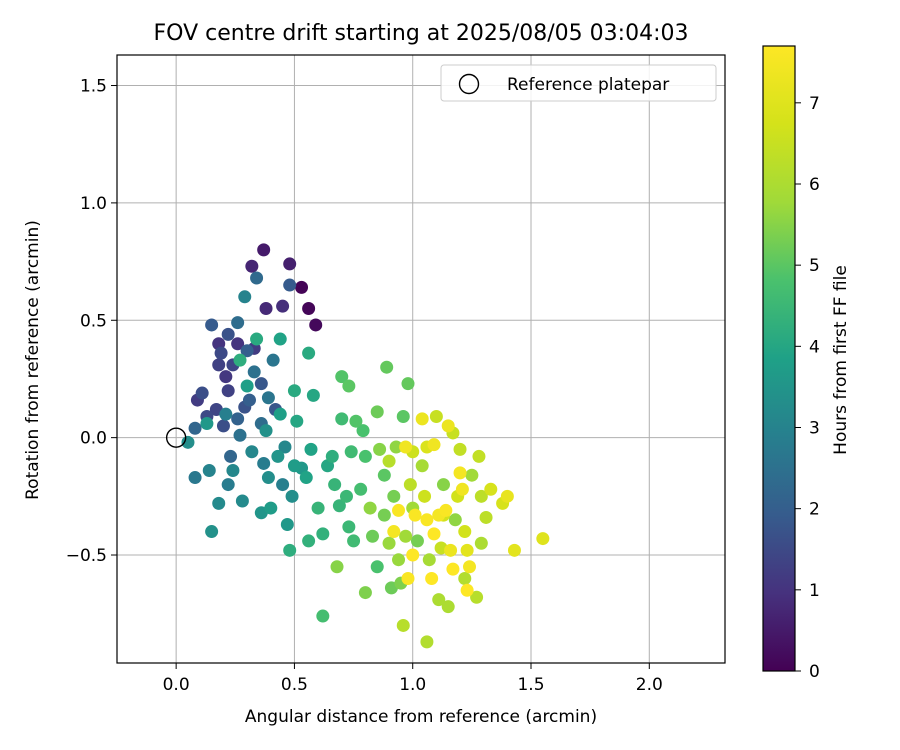  What do you see at coordinates (93, 321) in the screenshot?
I see `y-tick-label: 0.5` at bounding box center [93, 321].